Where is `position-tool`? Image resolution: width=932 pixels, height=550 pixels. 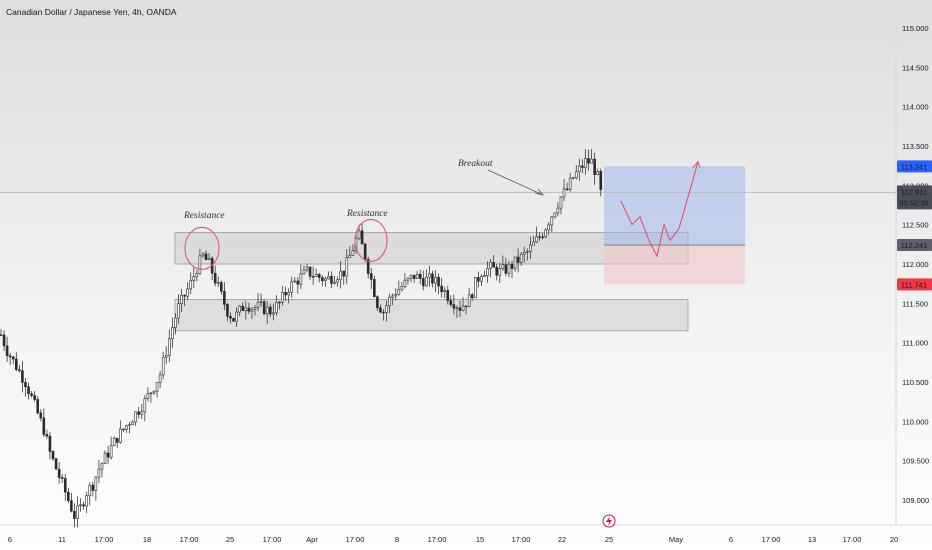 position-tool is located at coordinates (674, 225).